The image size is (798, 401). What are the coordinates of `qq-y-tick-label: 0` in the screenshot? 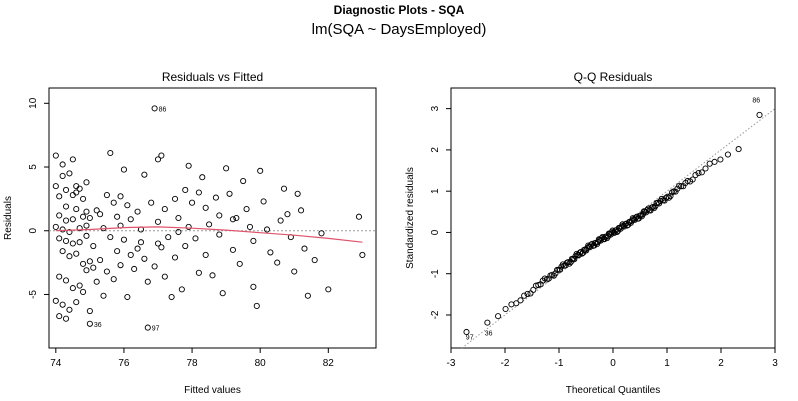 It's located at (435, 232).